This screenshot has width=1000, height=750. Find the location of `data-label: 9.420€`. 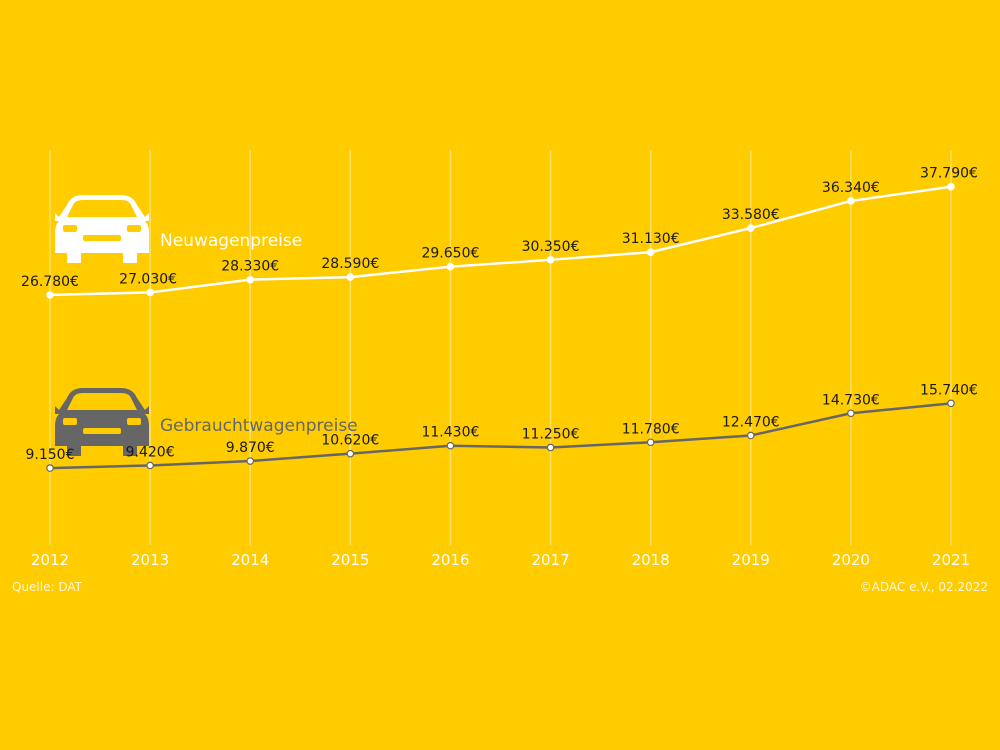

data-label: 9.420€ is located at coordinates (150, 452).